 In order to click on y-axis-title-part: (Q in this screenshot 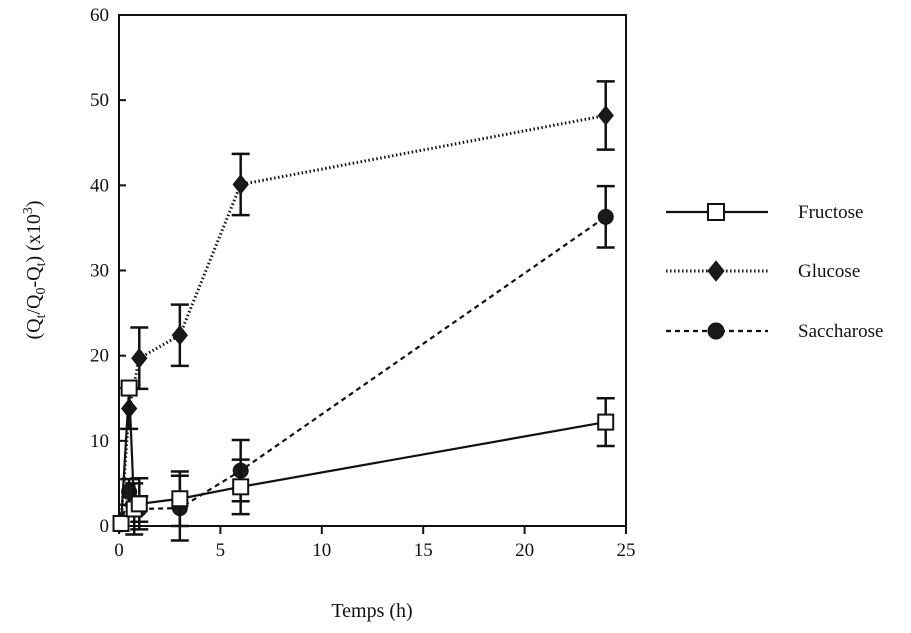, I will do `click(34, 329)`.